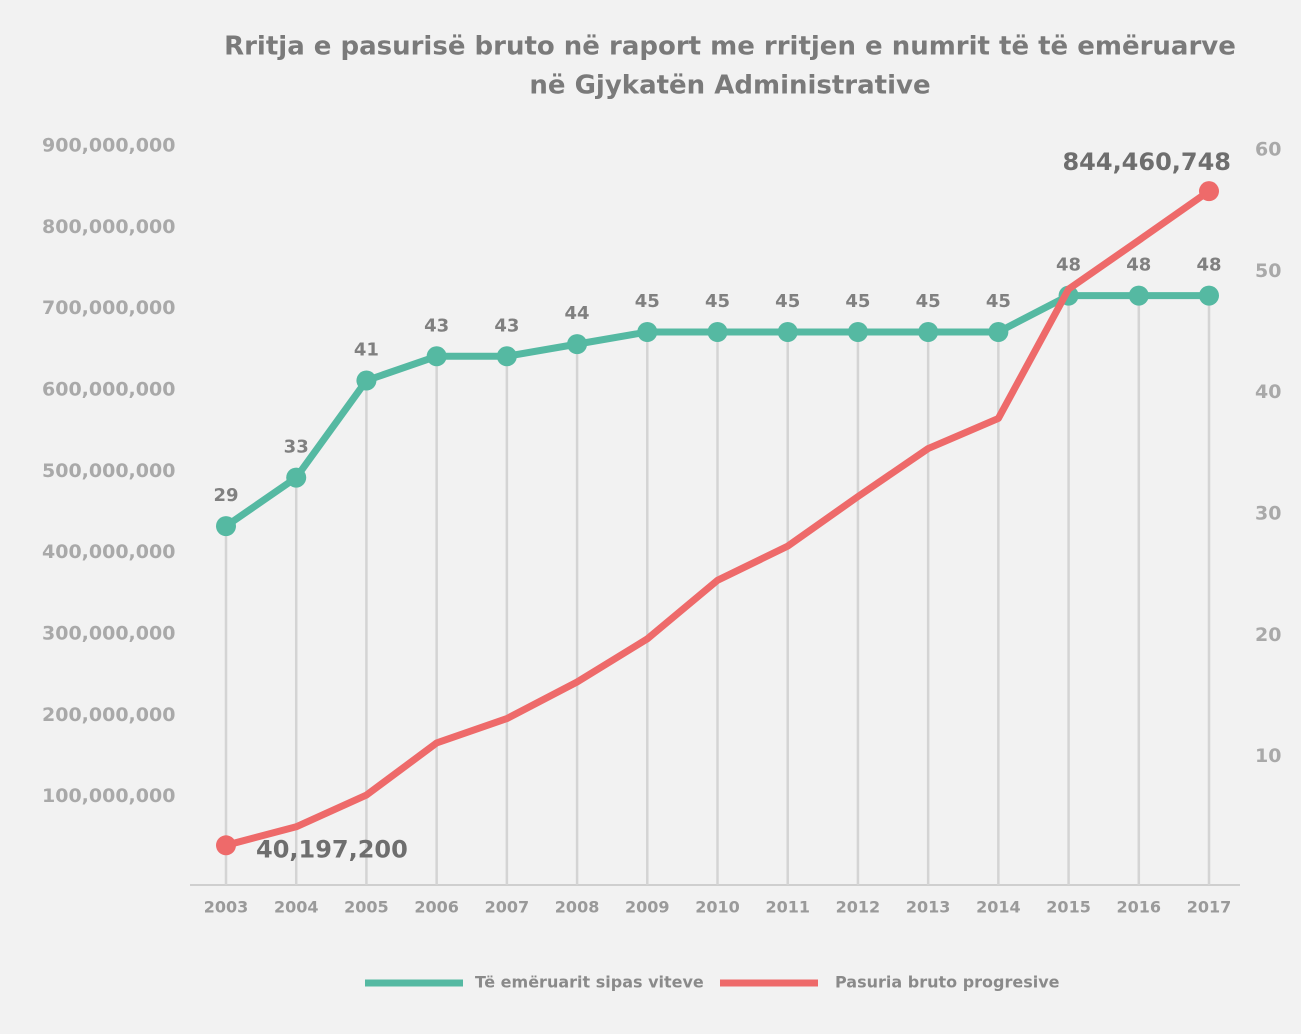 This screenshot has width=1301, height=1034. What do you see at coordinates (108, 471) in the screenshot?
I see `y-tick-label: 500,000,000` at bounding box center [108, 471].